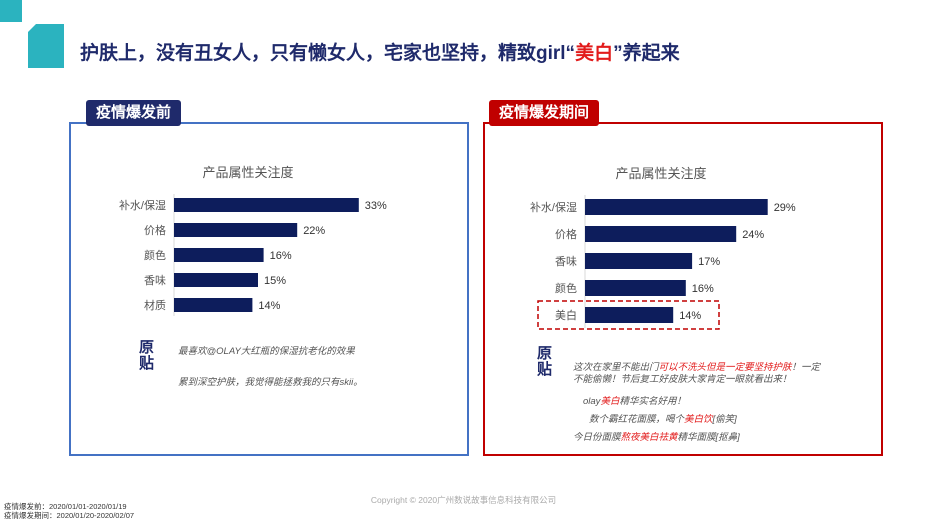 This screenshot has width=927, height=522. I want to click on page-title: 护肤上，没有丑女人，只有懒女人，宅家也坚持，精致girl“美白”养起来, so click(380, 53).